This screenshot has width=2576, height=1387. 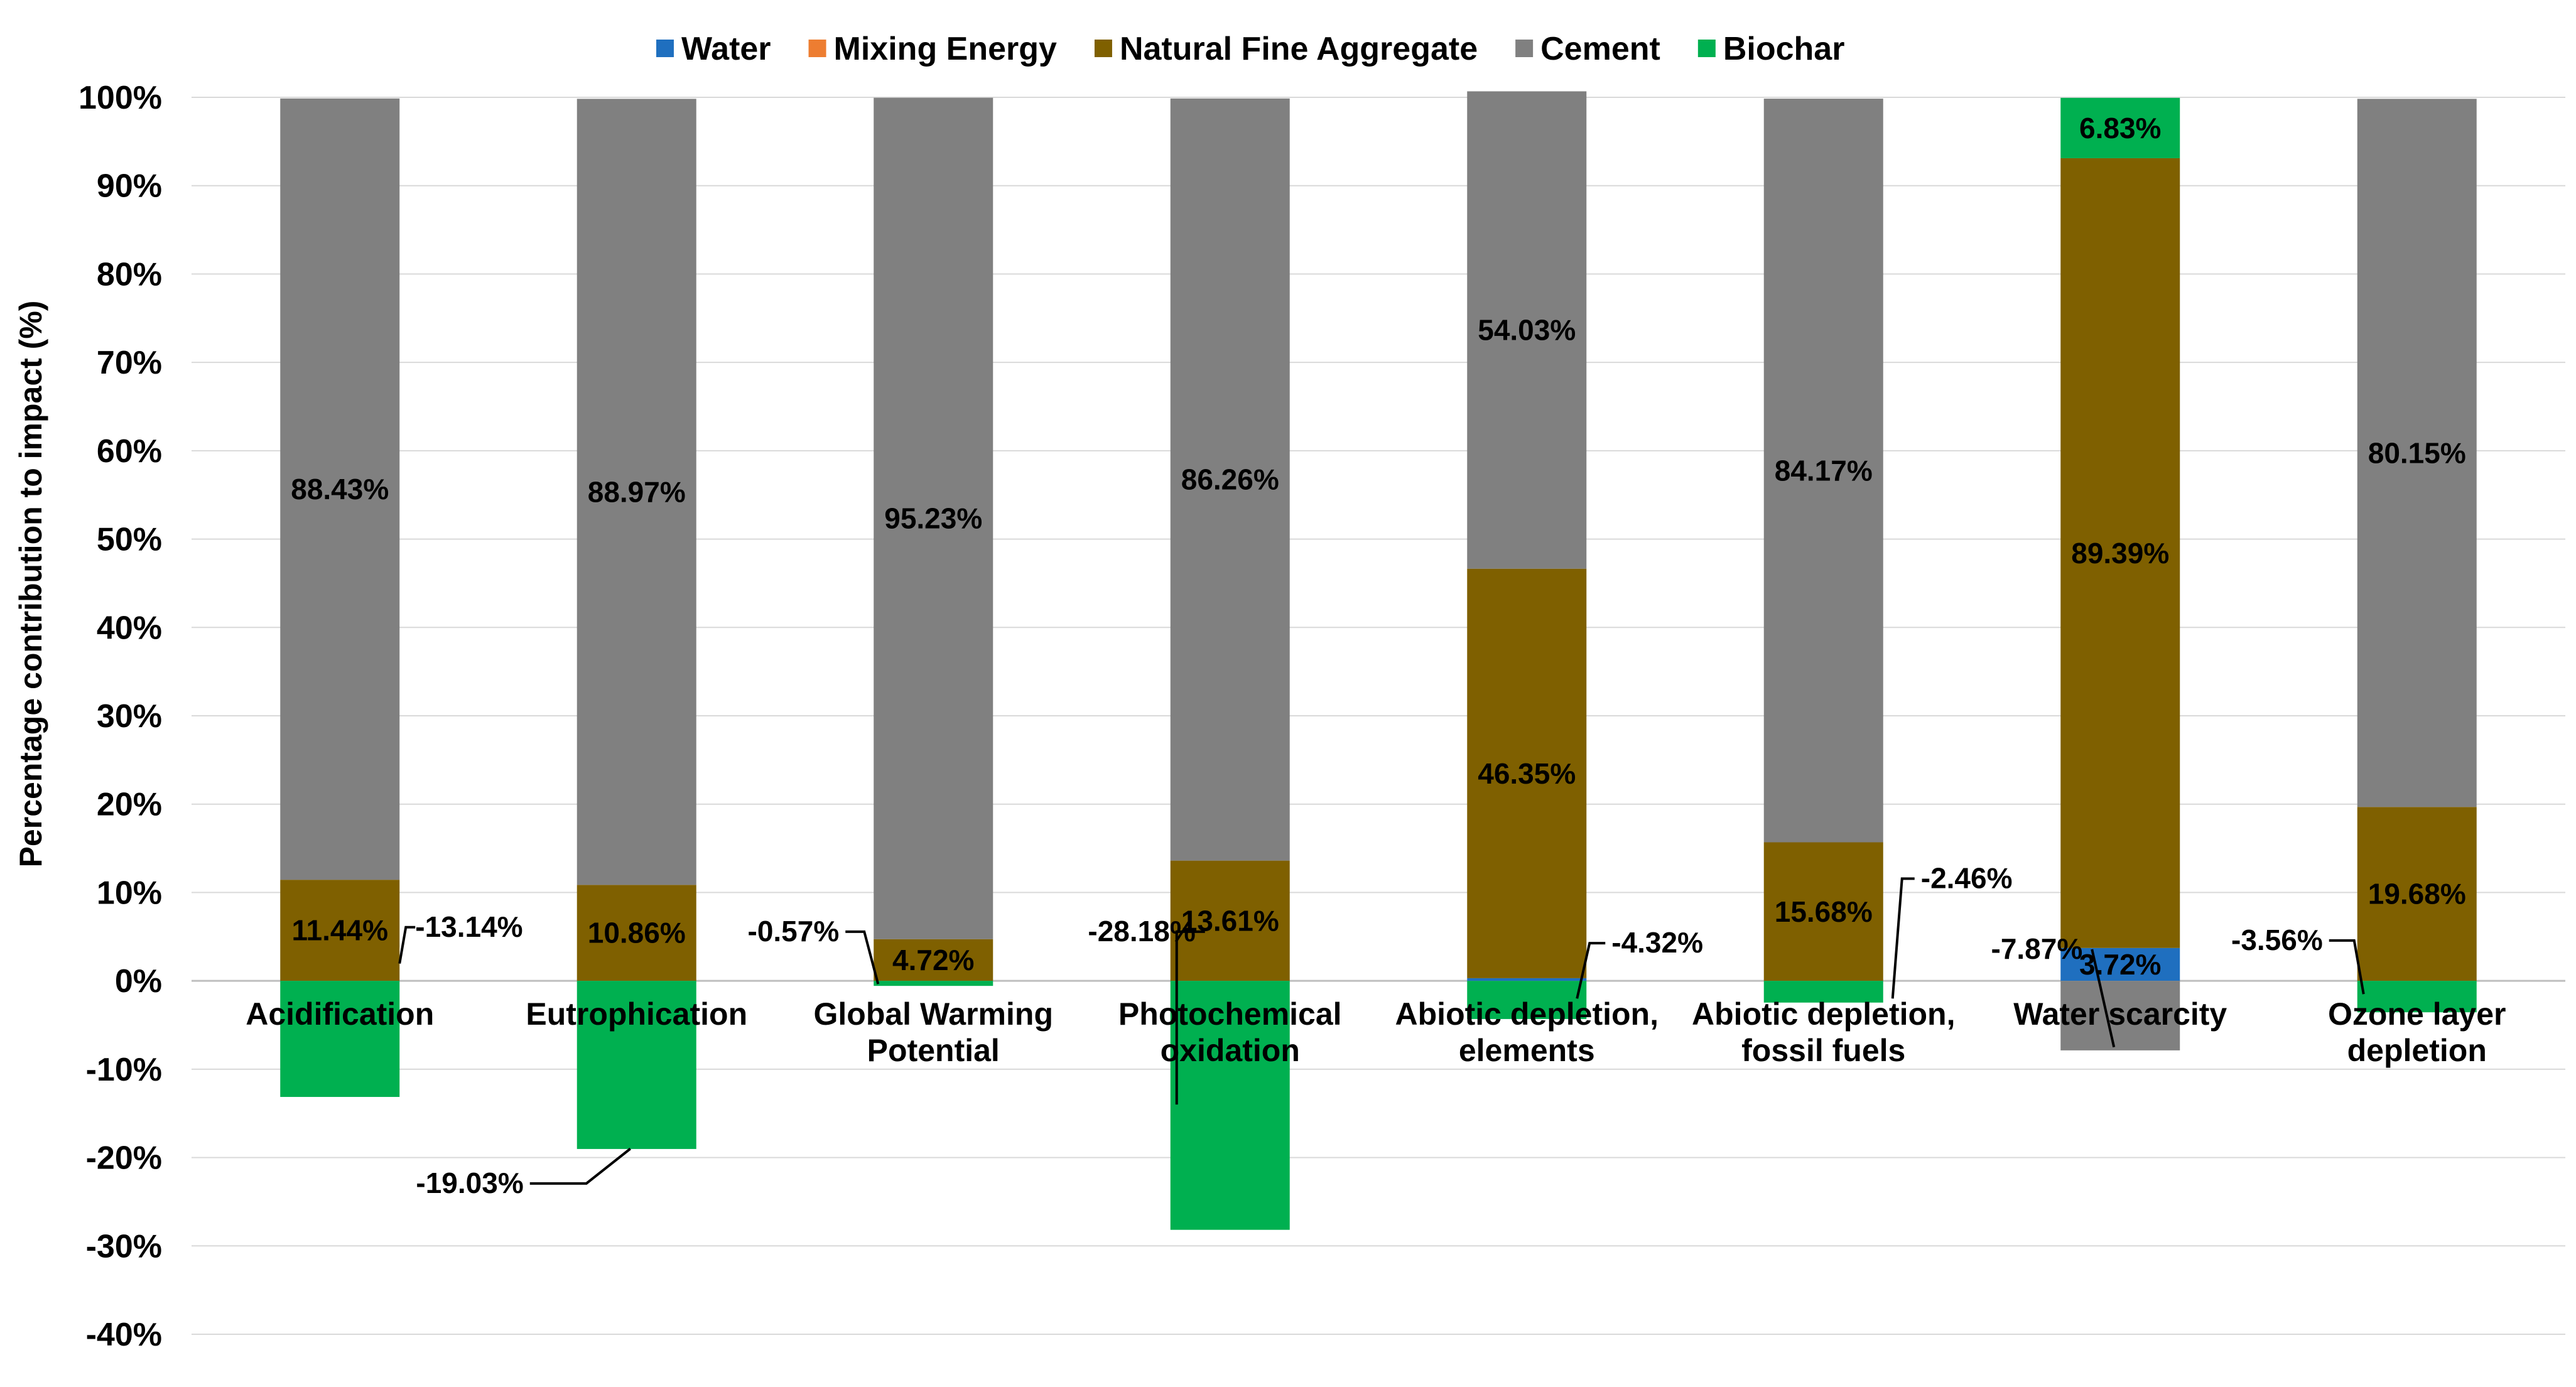 What do you see at coordinates (130, 187) in the screenshot?
I see `y-tick-label: 90%` at bounding box center [130, 187].